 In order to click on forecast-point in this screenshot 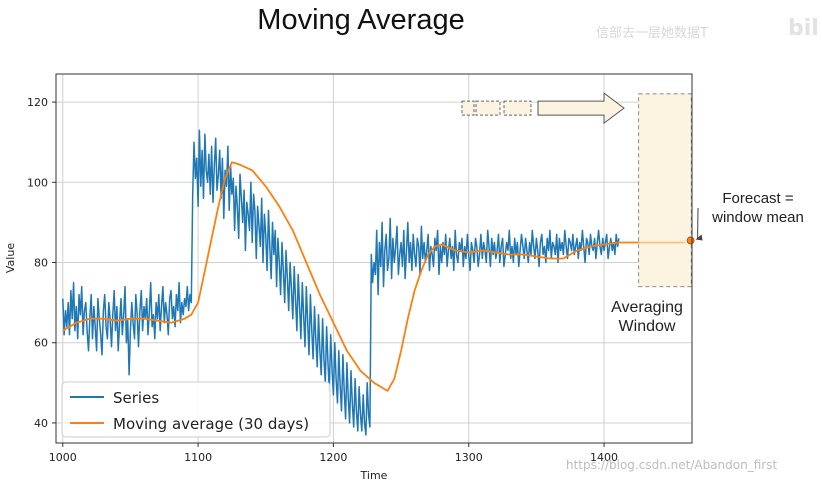, I will do `click(690, 240)`.